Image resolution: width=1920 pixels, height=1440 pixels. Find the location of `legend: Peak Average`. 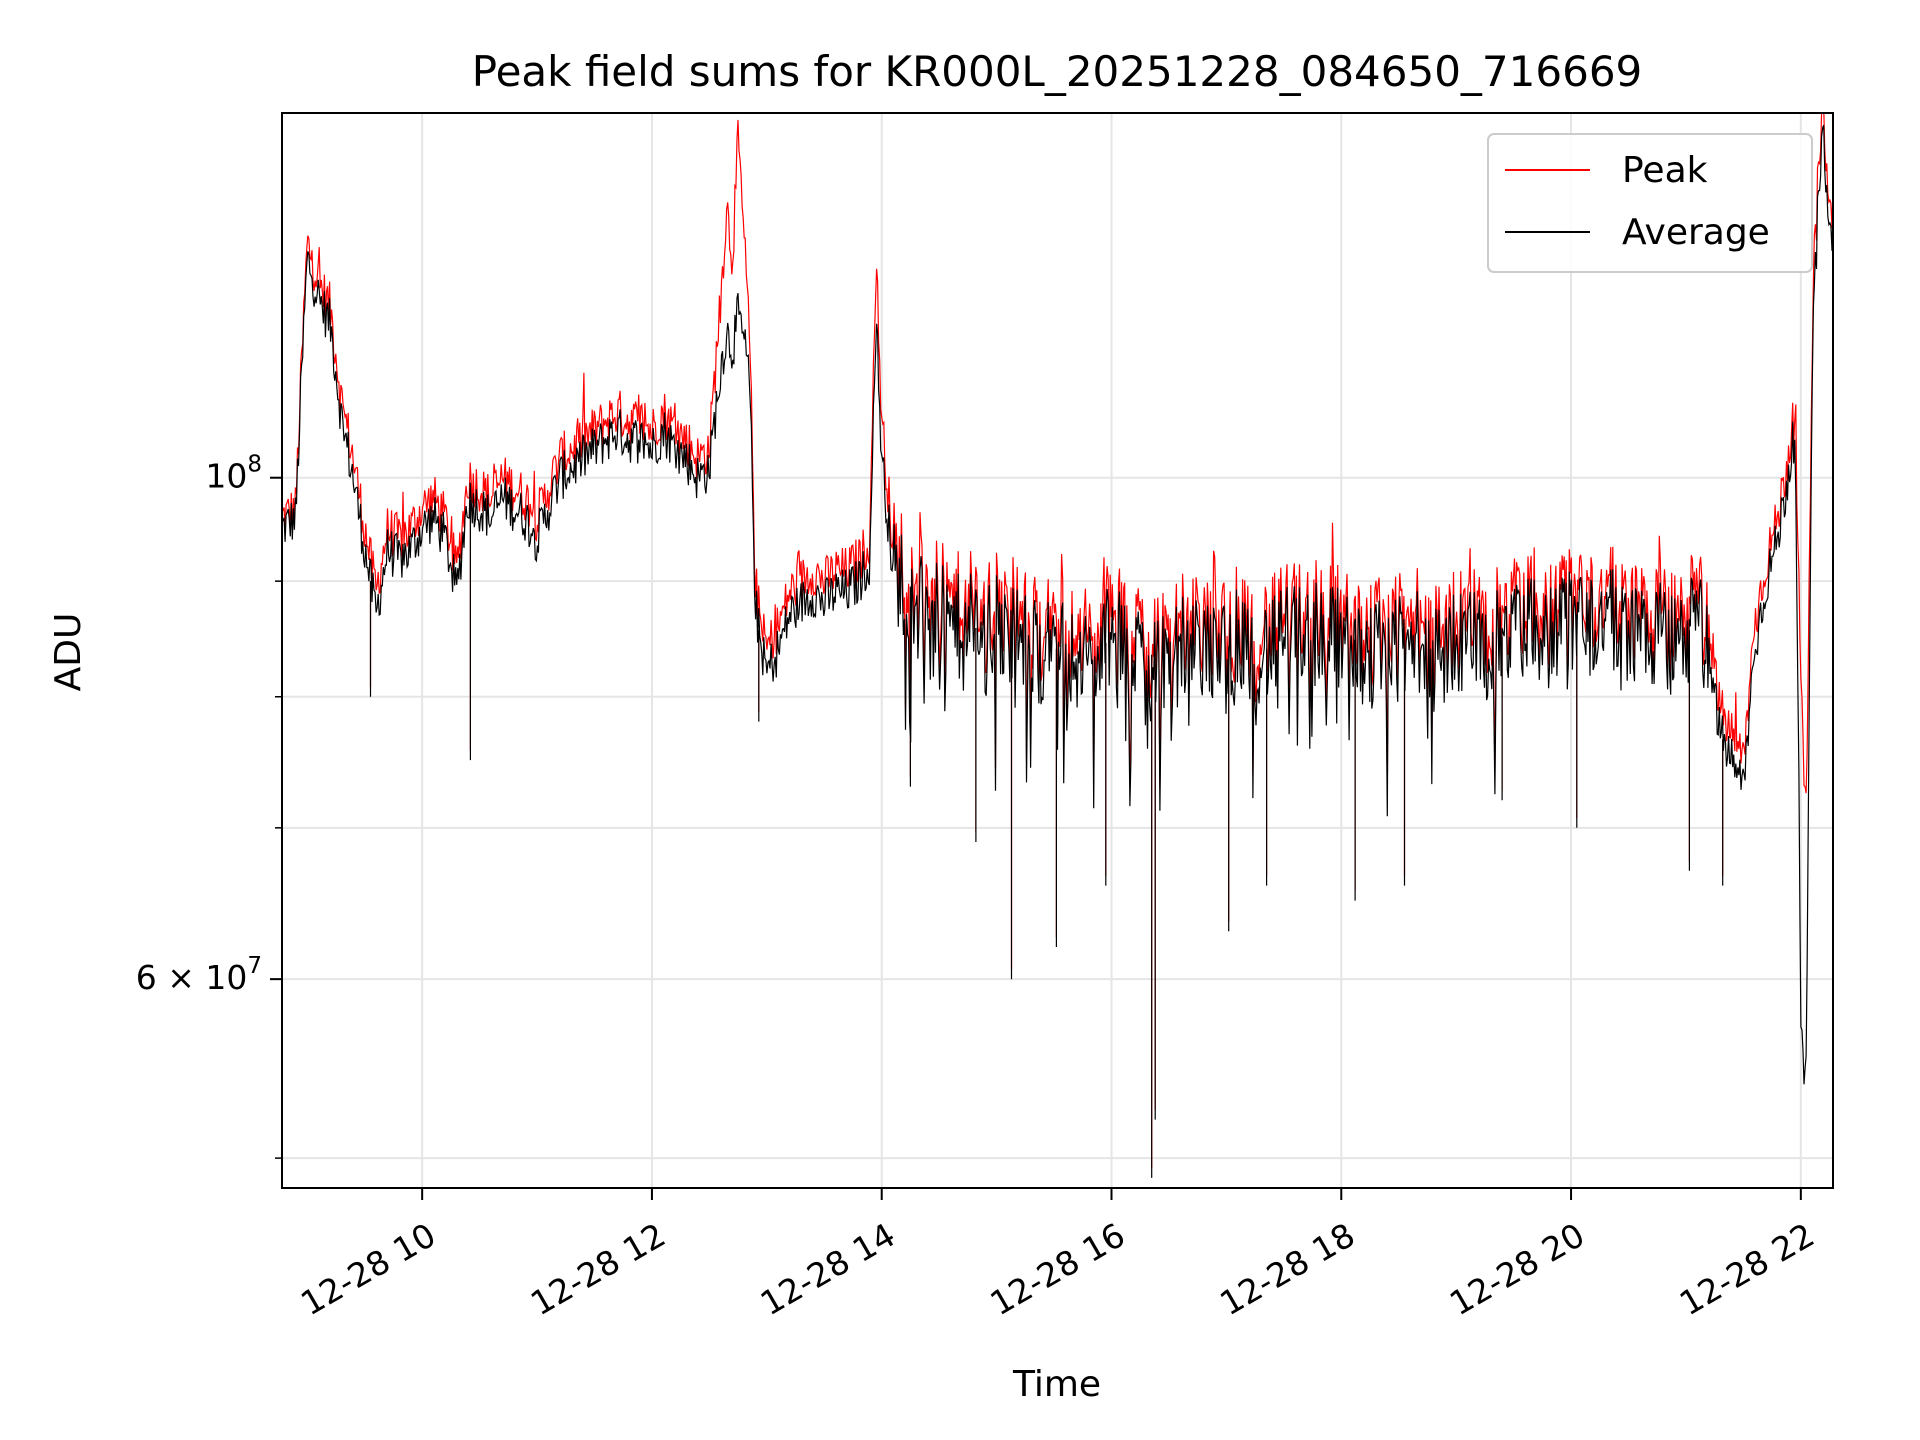

legend: Peak Average is located at coordinates (1650, 203).